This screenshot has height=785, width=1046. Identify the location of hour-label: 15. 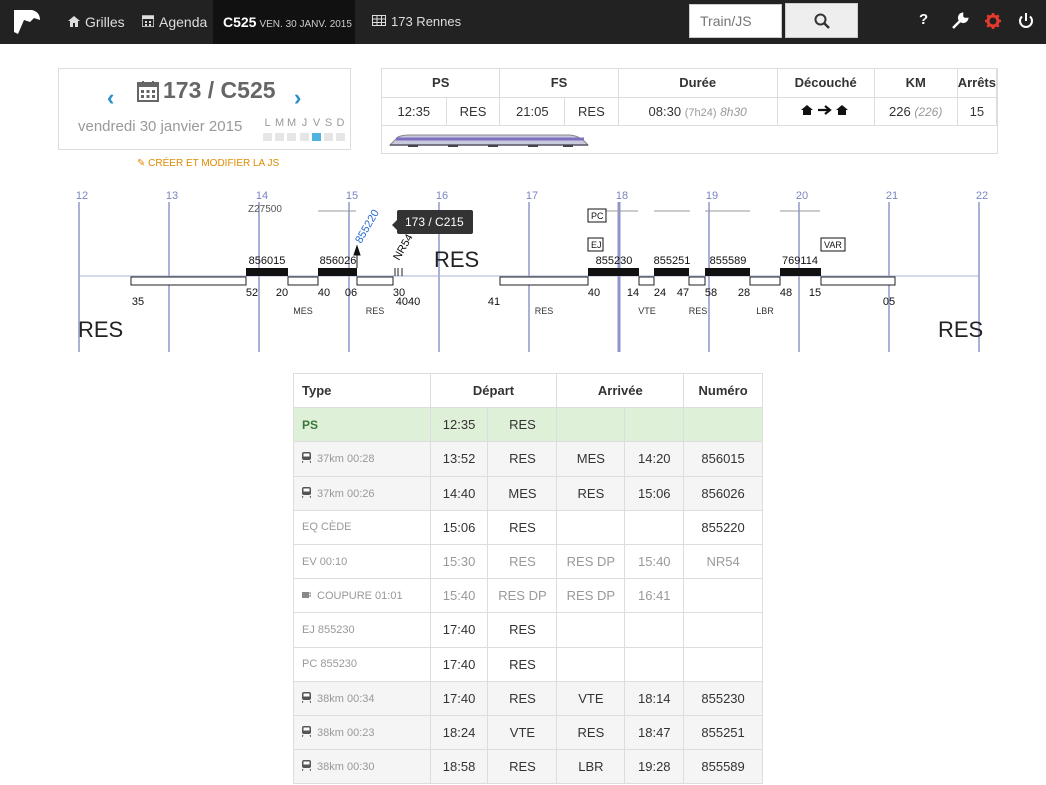
(352, 196).